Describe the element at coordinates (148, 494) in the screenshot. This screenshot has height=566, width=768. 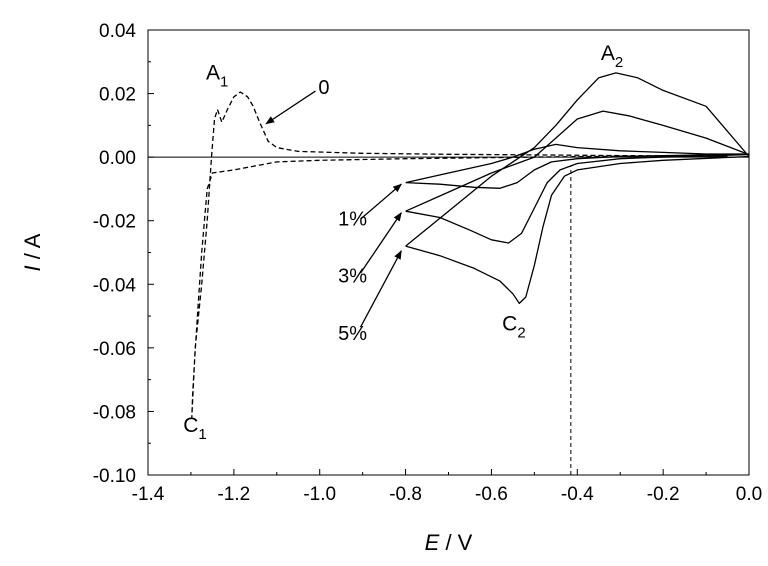
I see `x-tick-label: -1.4` at that location.